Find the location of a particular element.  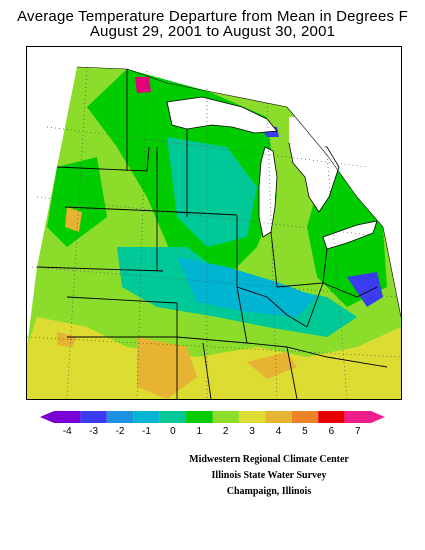

scale-tick-label: 4 is located at coordinates (278, 431).